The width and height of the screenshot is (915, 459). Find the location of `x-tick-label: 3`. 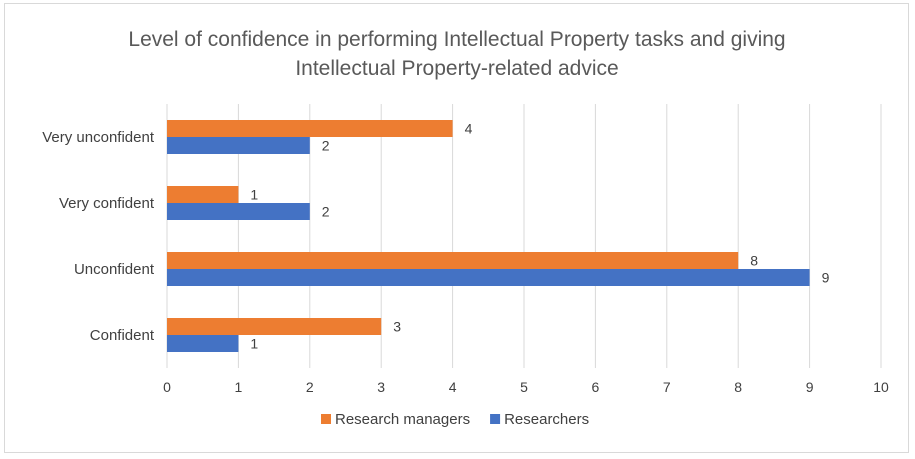

x-tick-label: 3 is located at coordinates (381, 387).